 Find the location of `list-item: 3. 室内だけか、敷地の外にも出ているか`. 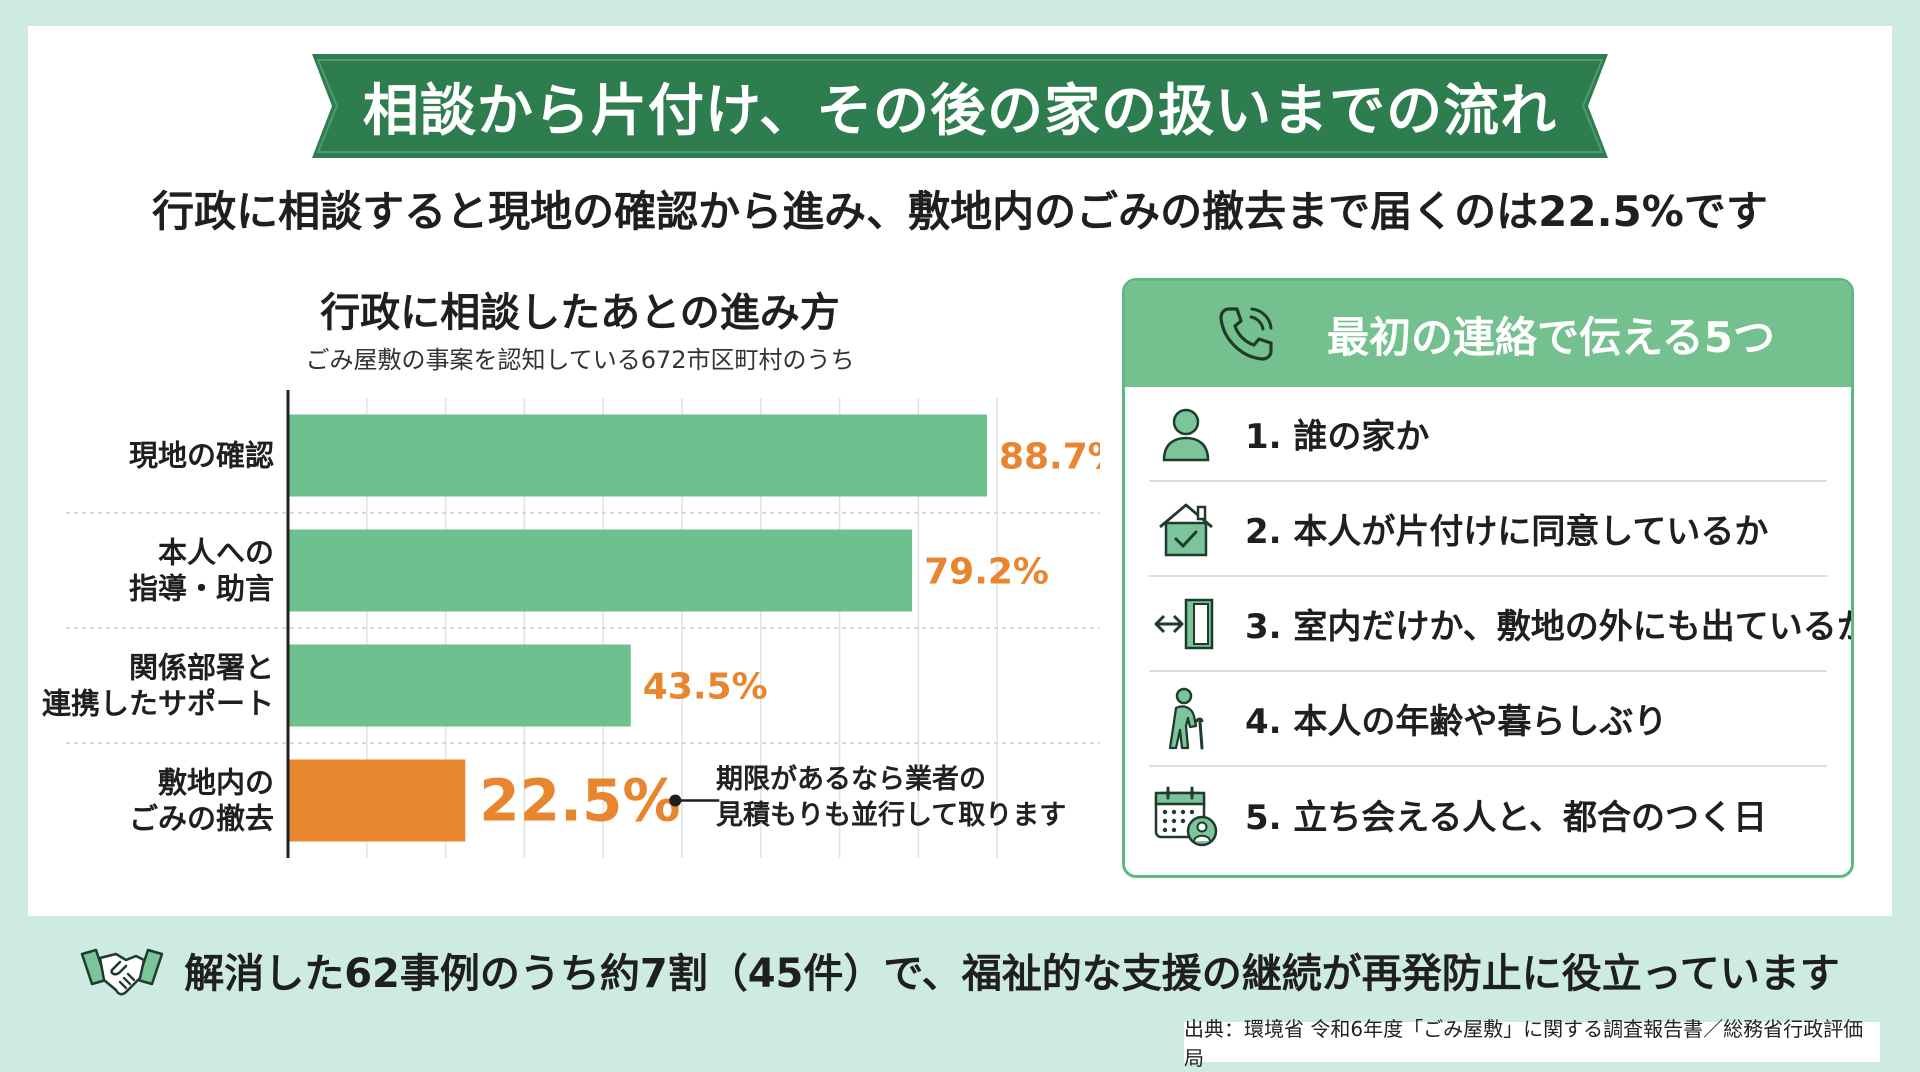

list-item: 3. 室内だけか、敷地の外にも出ているか is located at coordinates (1500, 624).